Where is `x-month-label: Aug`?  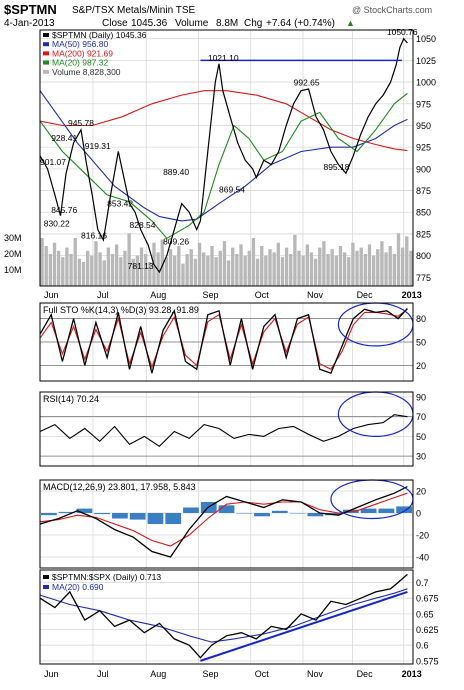 x-month-label: Aug is located at coordinates (158, 674).